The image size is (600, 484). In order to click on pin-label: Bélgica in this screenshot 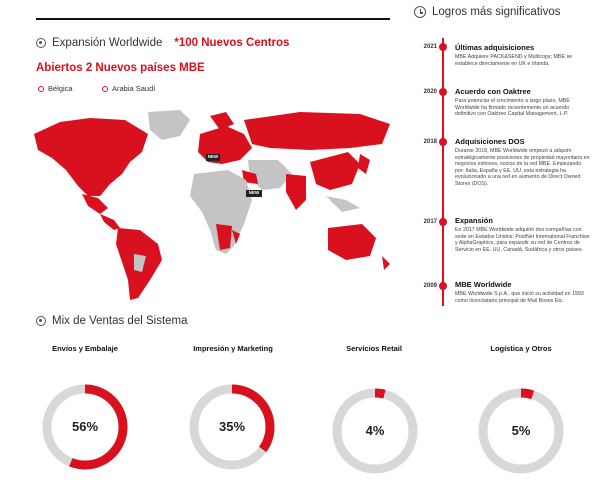, I will do `click(60, 88)`.